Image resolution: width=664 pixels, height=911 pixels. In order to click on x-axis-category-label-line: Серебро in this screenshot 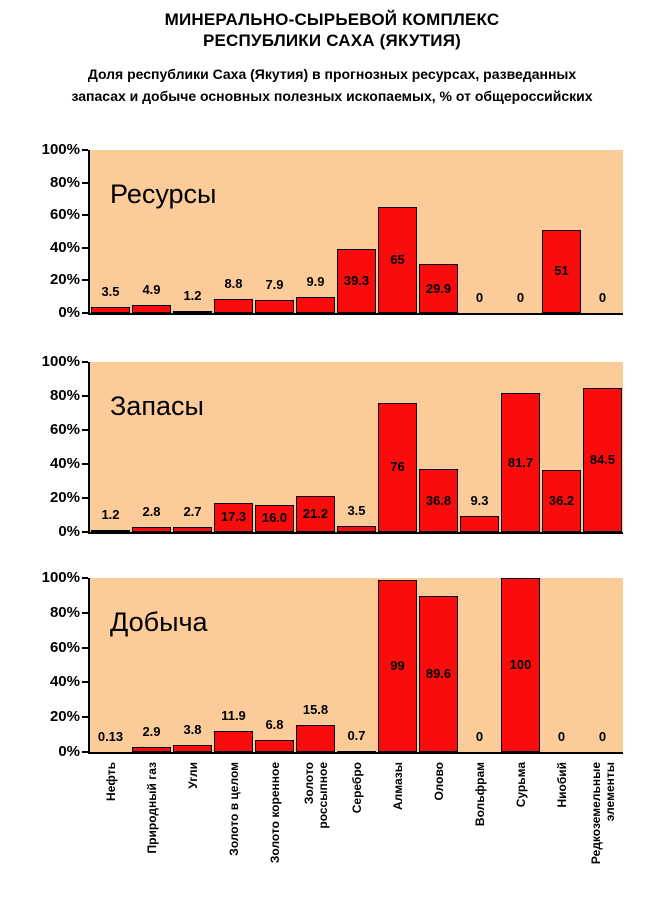, I will do `click(356, 788)`.